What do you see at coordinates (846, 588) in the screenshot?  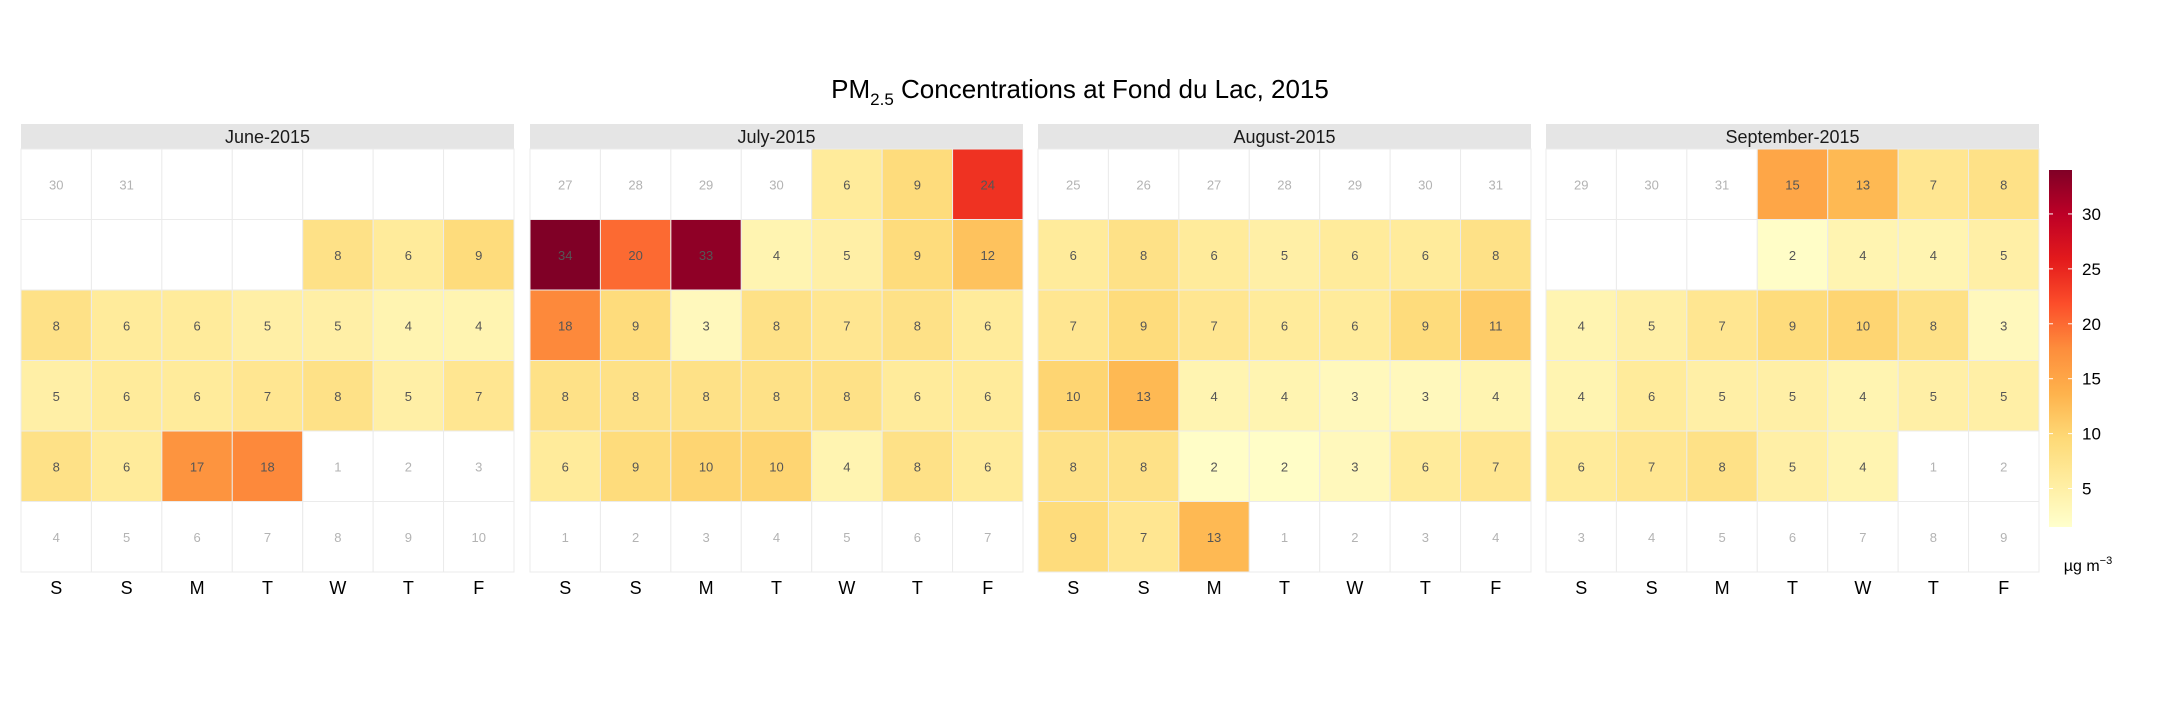 I see `weekday-label: W` at bounding box center [846, 588].